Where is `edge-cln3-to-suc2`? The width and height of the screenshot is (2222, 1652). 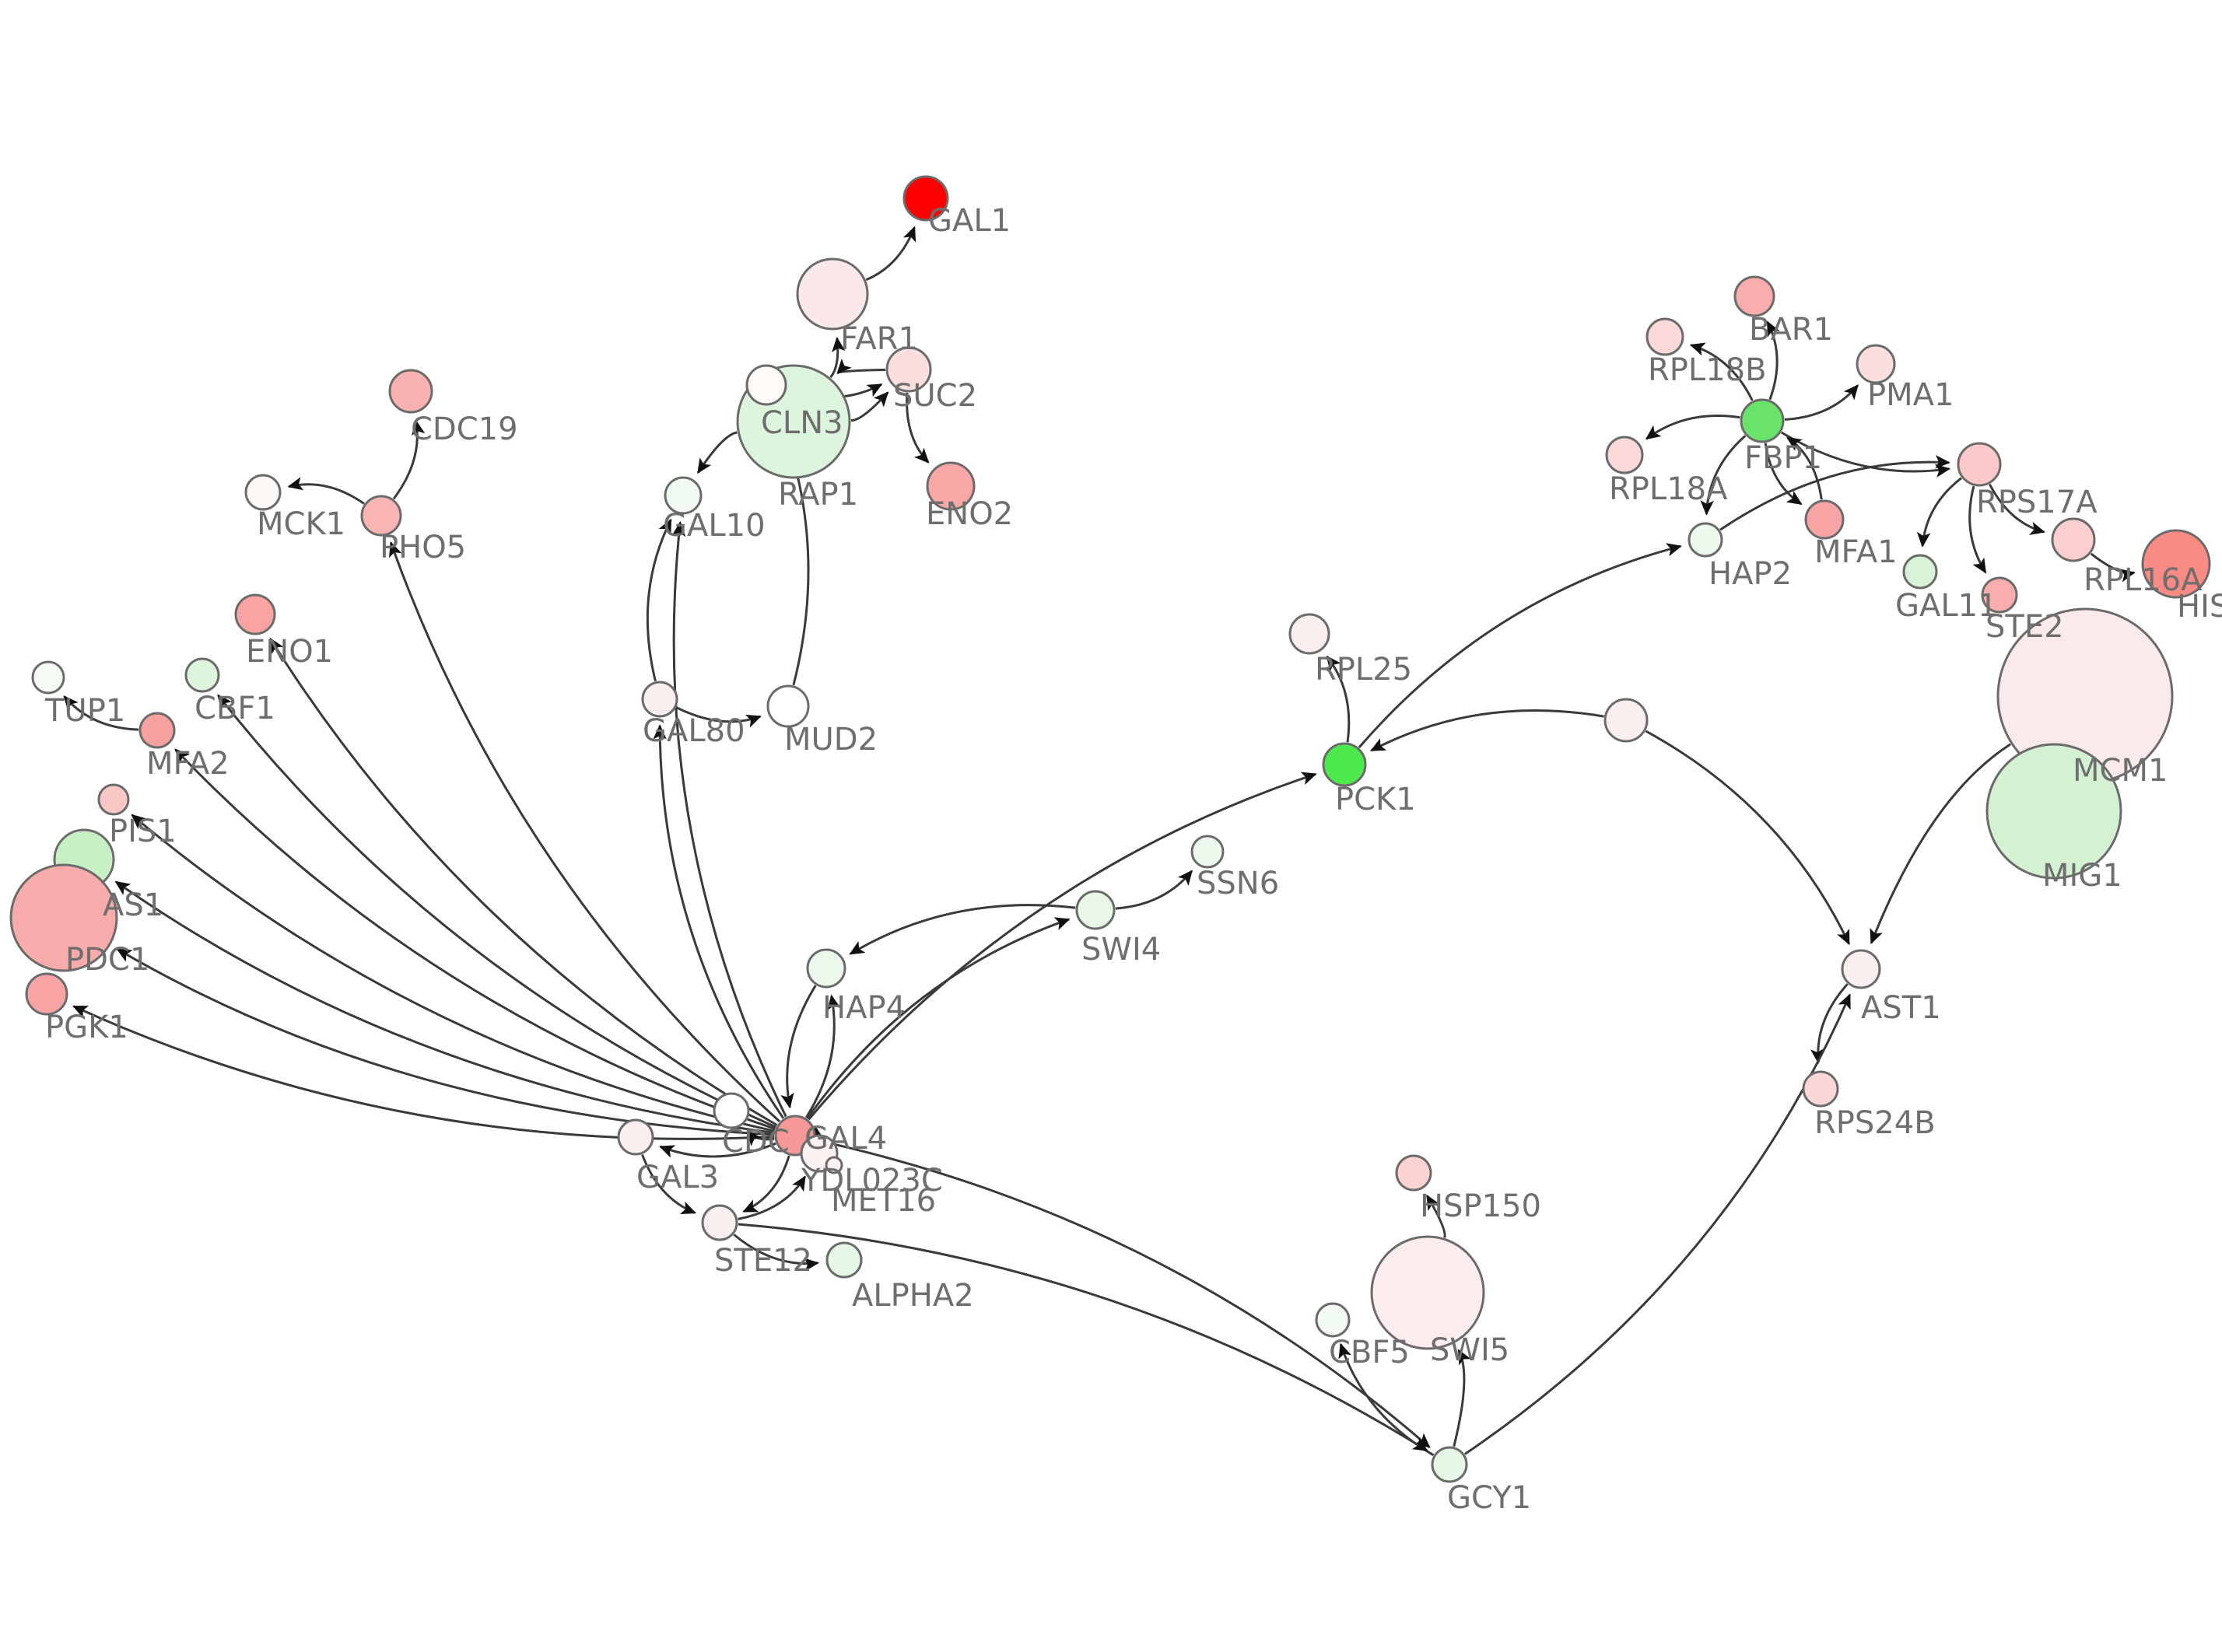
edge-cln3-to-suc2 is located at coordinates (869, 407).